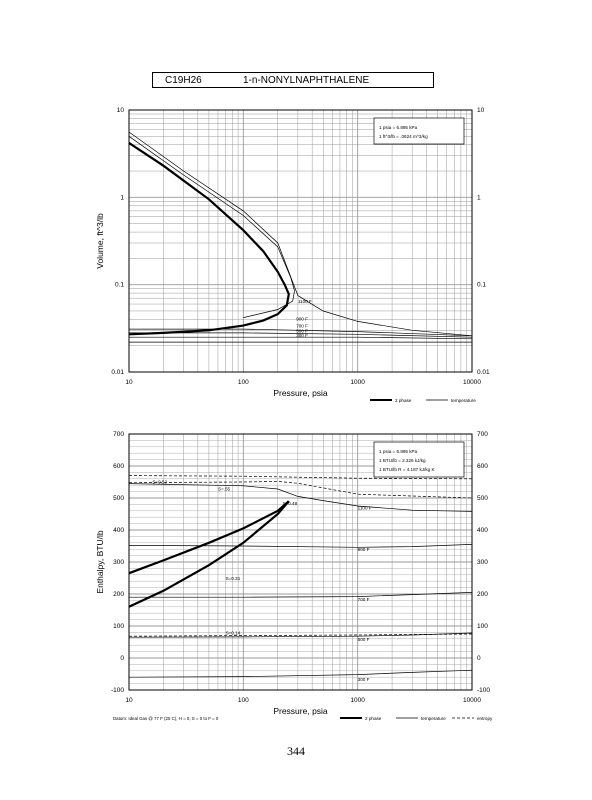  I want to click on entropy-label: S=0.52, so click(159, 481).